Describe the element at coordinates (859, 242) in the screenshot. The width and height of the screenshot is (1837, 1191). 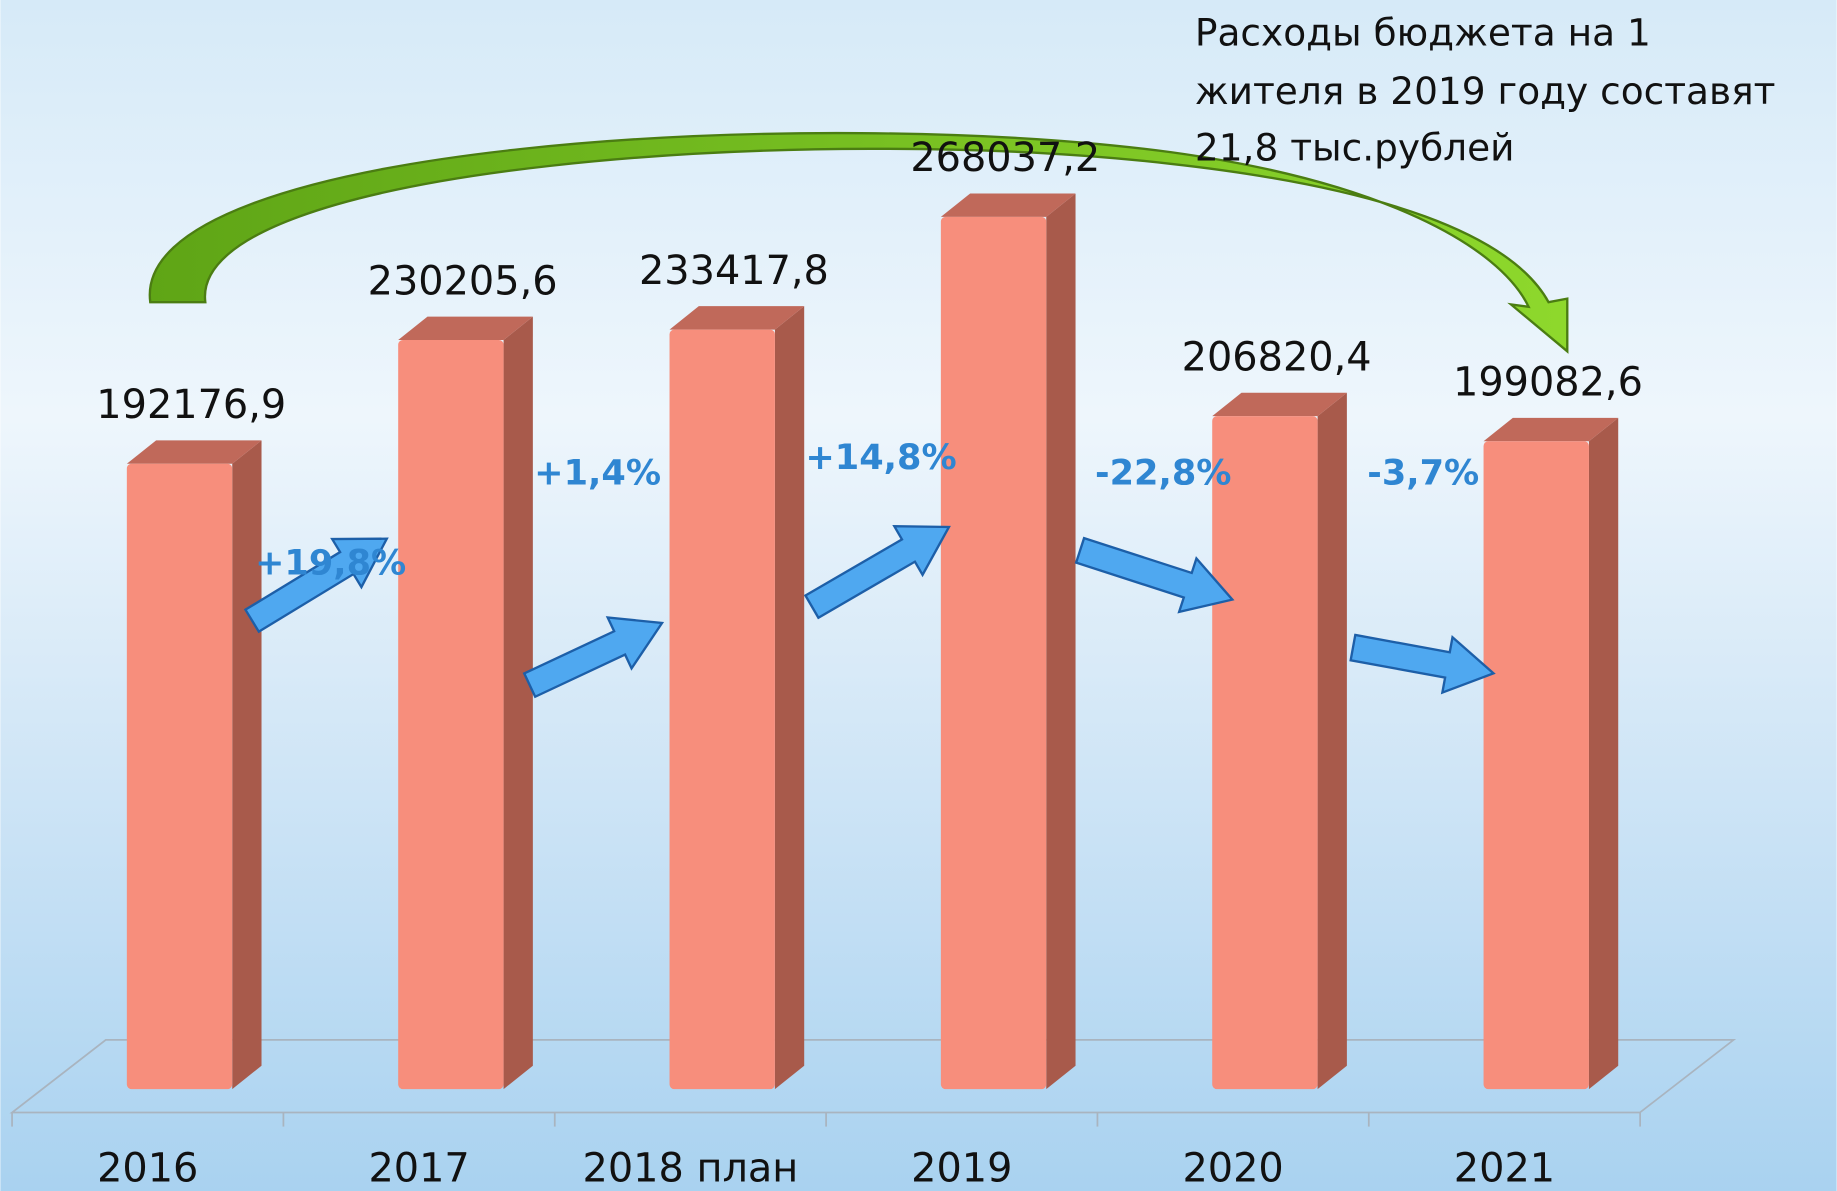
I see `curved-arrow` at that location.